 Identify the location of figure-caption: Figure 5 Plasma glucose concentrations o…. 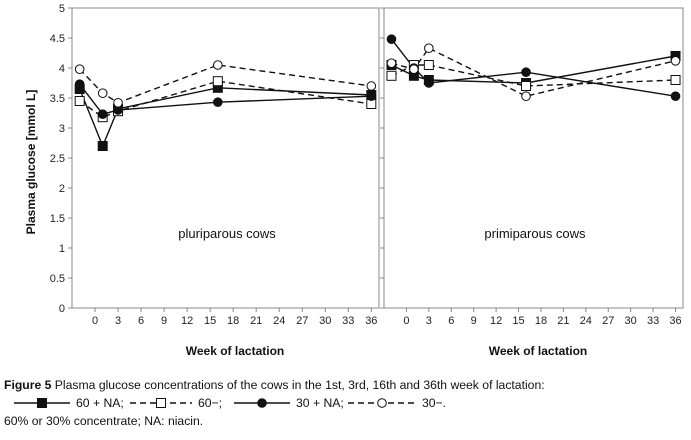
(347, 385).